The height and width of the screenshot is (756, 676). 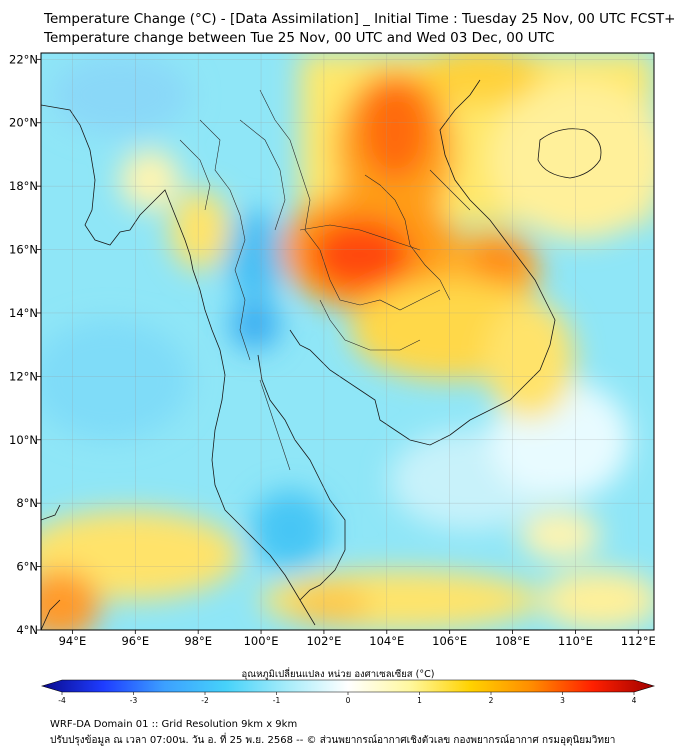 What do you see at coordinates (562, 700) in the screenshot?
I see `colorbar-tick-label: 3` at bounding box center [562, 700].